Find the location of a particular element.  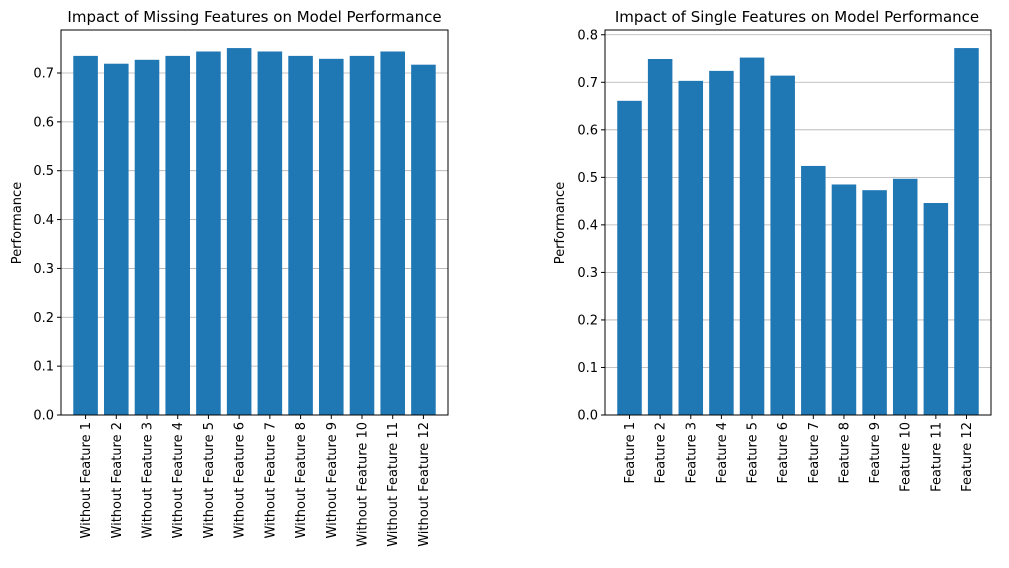

x-tick-label: Feature 5 is located at coordinates (753, 453).